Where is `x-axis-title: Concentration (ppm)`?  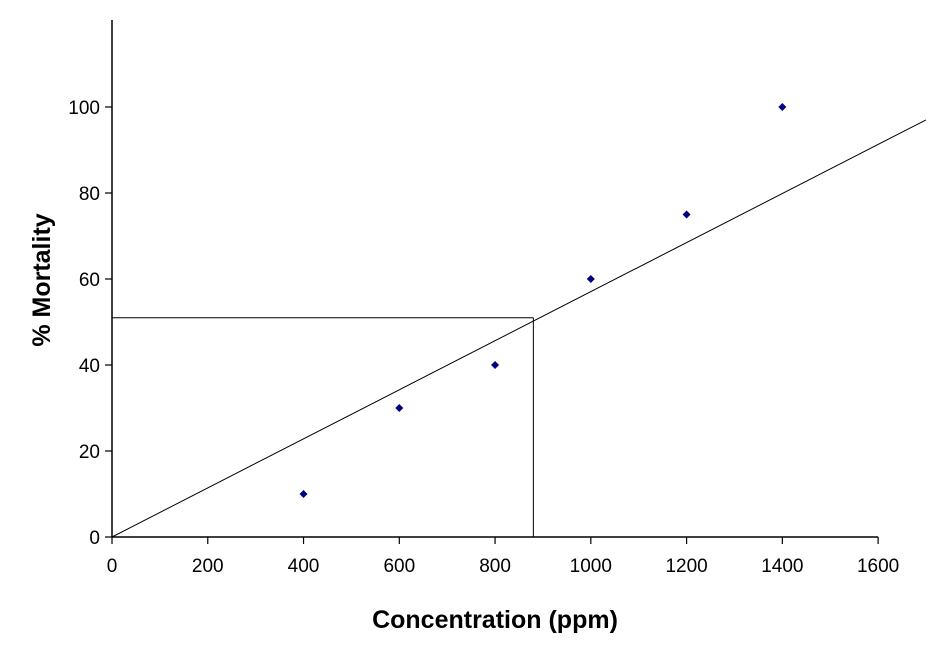 x-axis-title: Concentration (ppm) is located at coordinates (495, 620).